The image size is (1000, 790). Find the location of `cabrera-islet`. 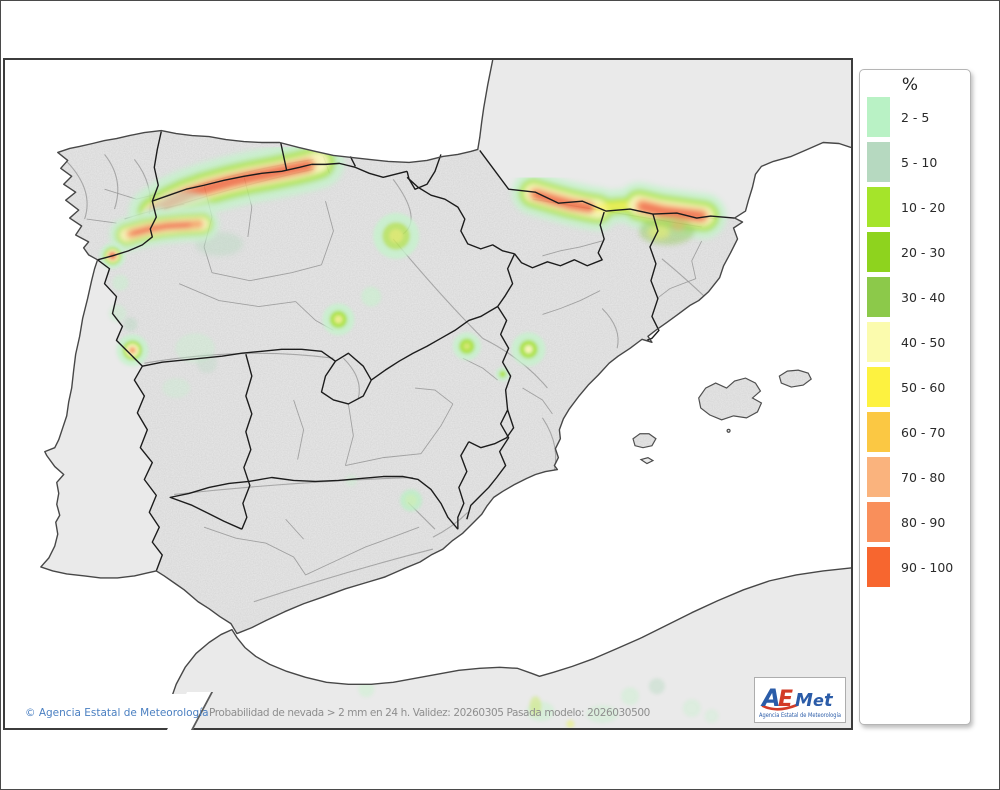

cabrera-islet is located at coordinates (728, 430).